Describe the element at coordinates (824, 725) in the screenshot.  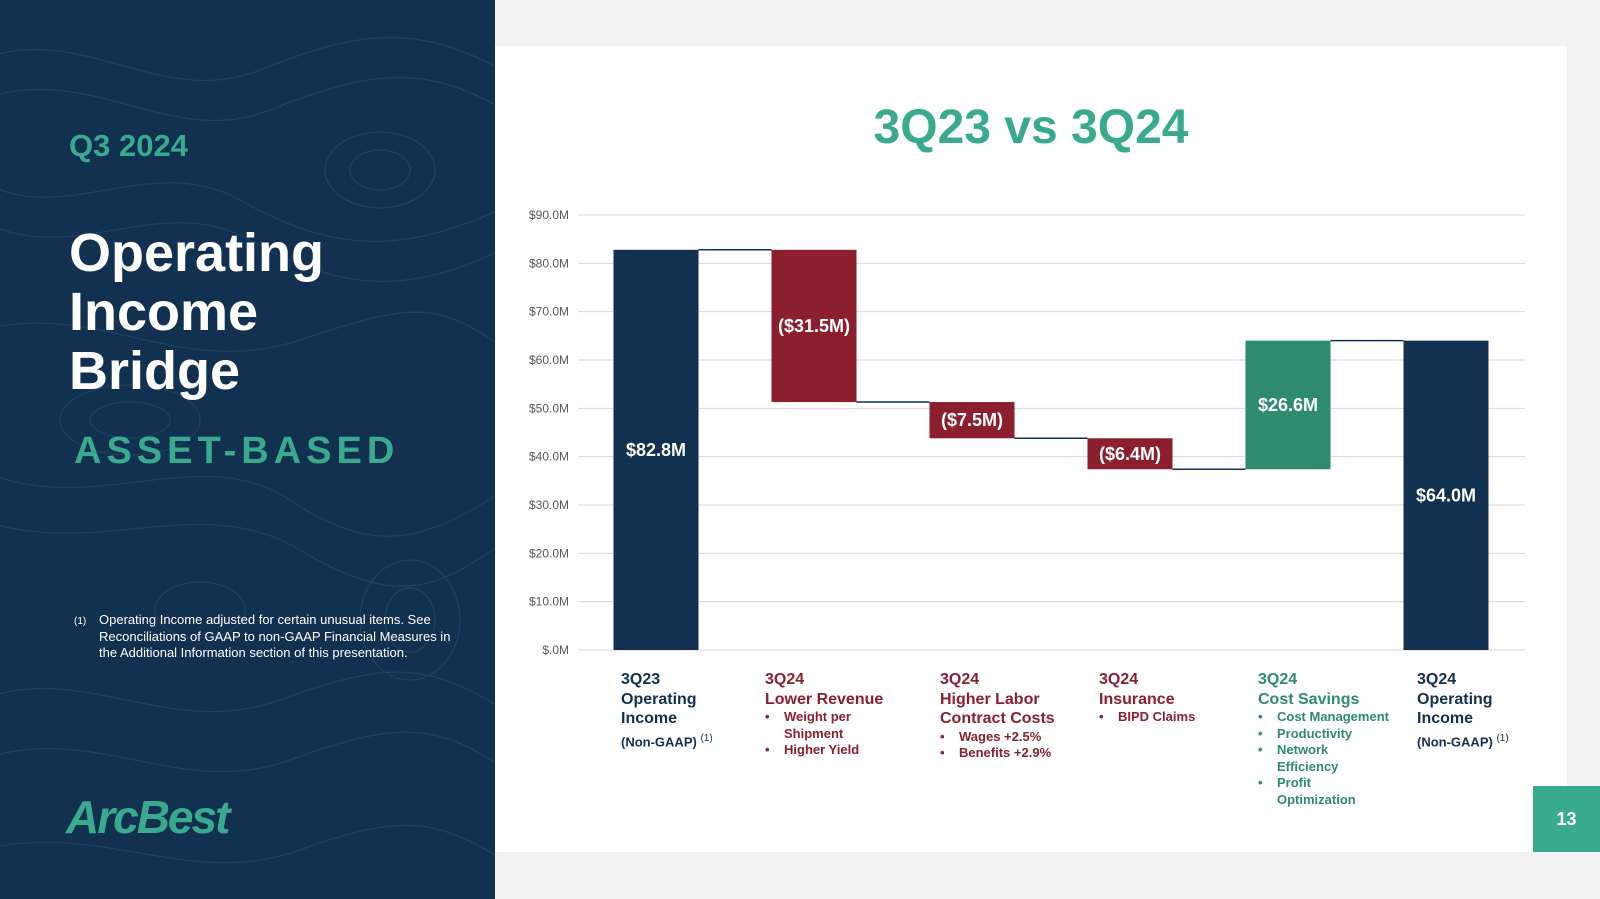
I see `bullet-item: Weight per Shipment` at that location.